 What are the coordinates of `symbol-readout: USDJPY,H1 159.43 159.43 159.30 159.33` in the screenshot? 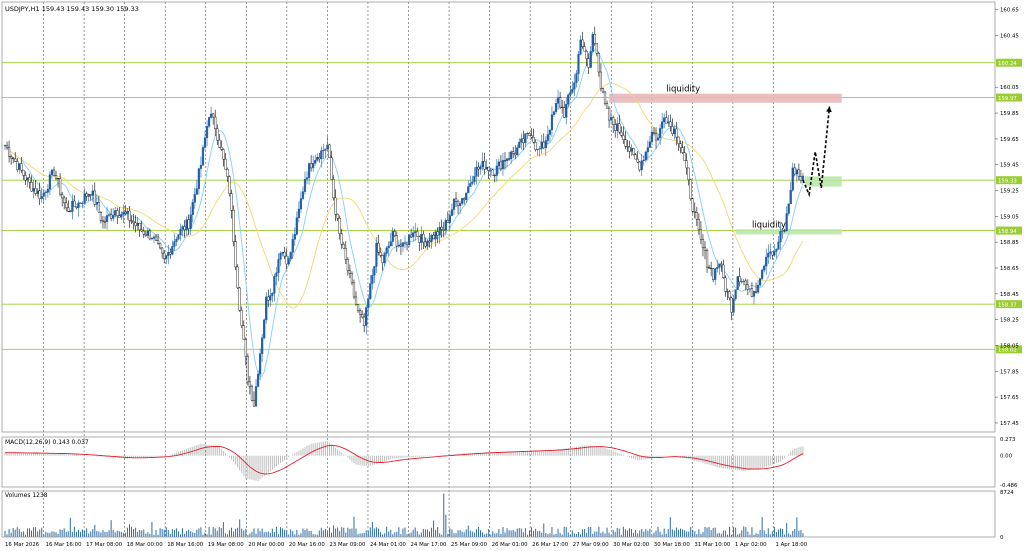 It's located at (72, 9).